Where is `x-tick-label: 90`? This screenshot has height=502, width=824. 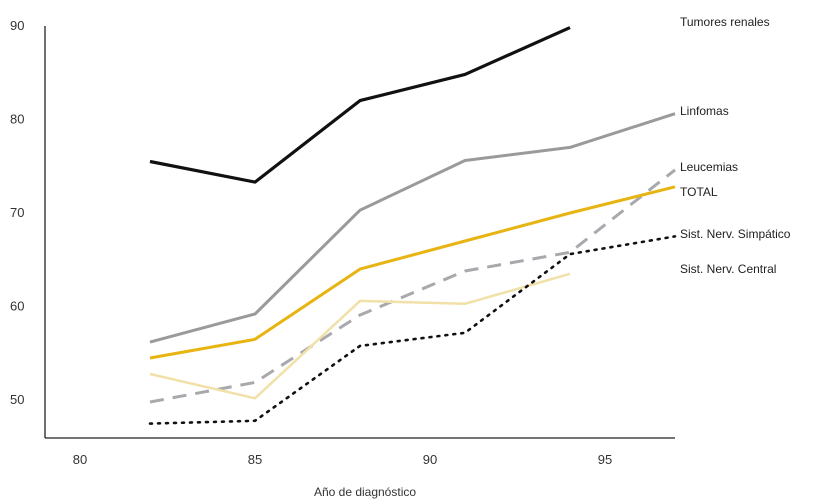 x-tick-label: 90 is located at coordinates (430, 459).